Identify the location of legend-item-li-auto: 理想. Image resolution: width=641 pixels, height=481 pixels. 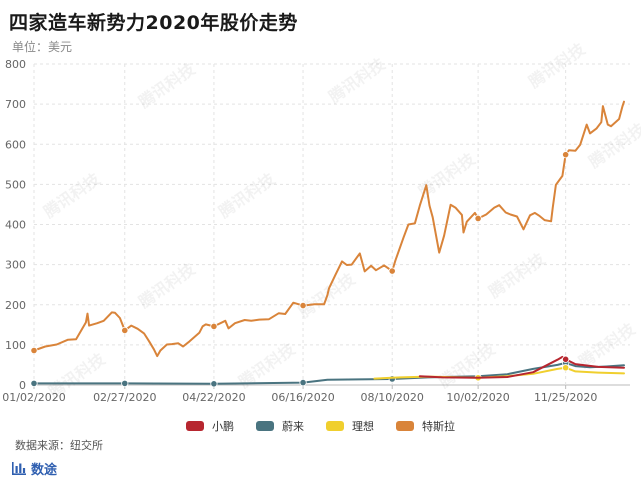
(350, 426).